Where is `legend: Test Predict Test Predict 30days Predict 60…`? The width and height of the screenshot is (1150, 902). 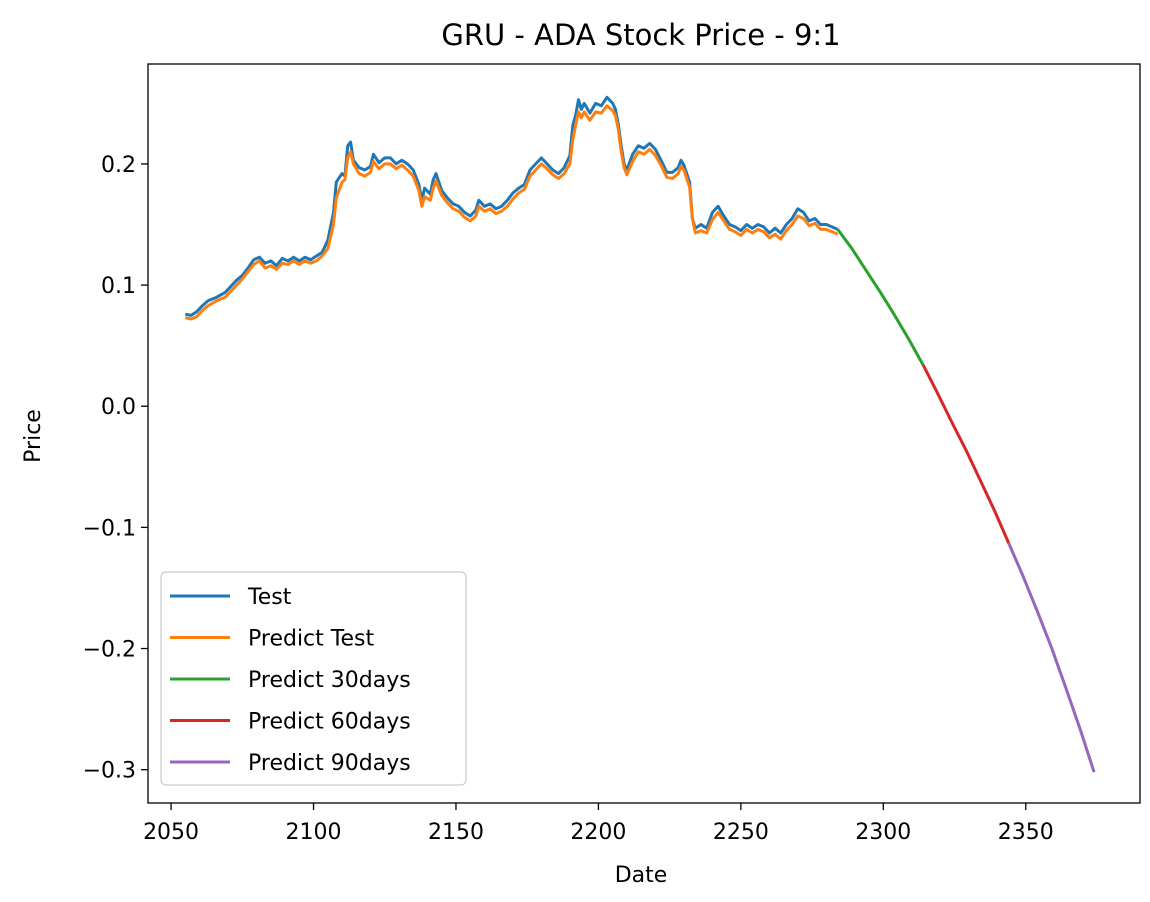
legend: Test Predict Test Predict 30days Predict 60… is located at coordinates (313, 678).